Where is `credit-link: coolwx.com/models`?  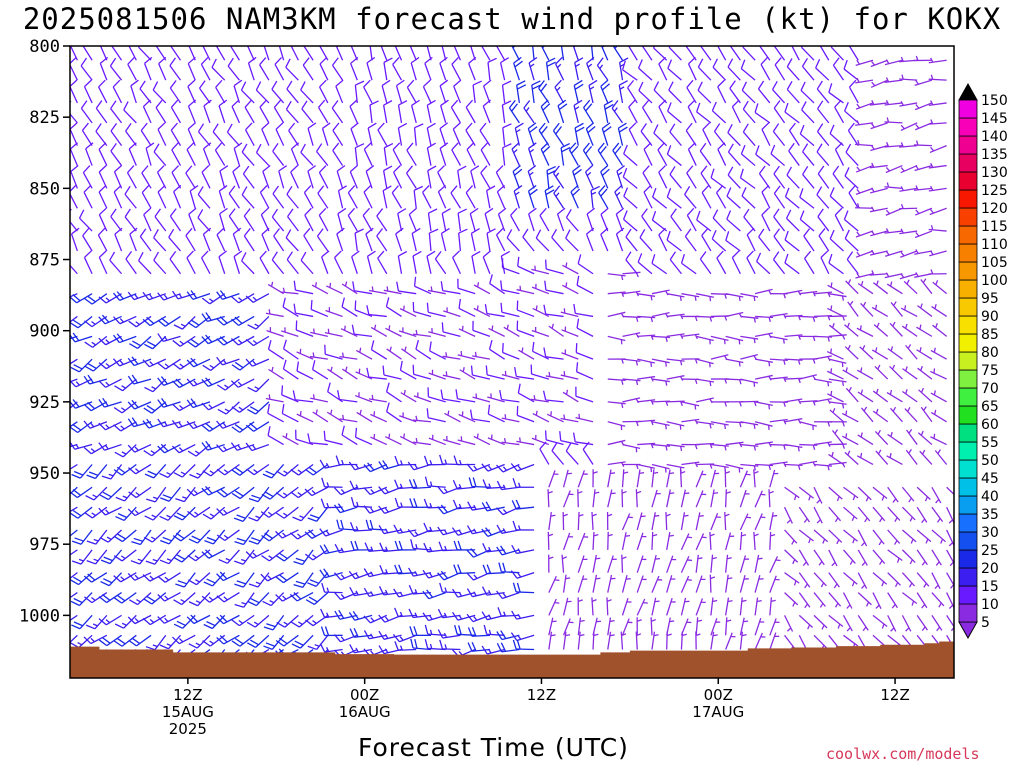 credit-link: coolwx.com/models is located at coordinates (903, 754).